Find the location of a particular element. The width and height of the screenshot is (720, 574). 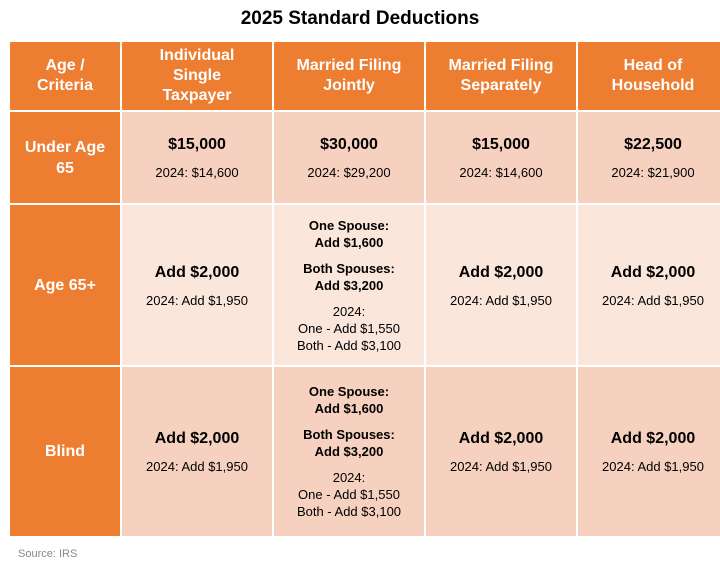

amount: $30,000 is located at coordinates (349, 144).